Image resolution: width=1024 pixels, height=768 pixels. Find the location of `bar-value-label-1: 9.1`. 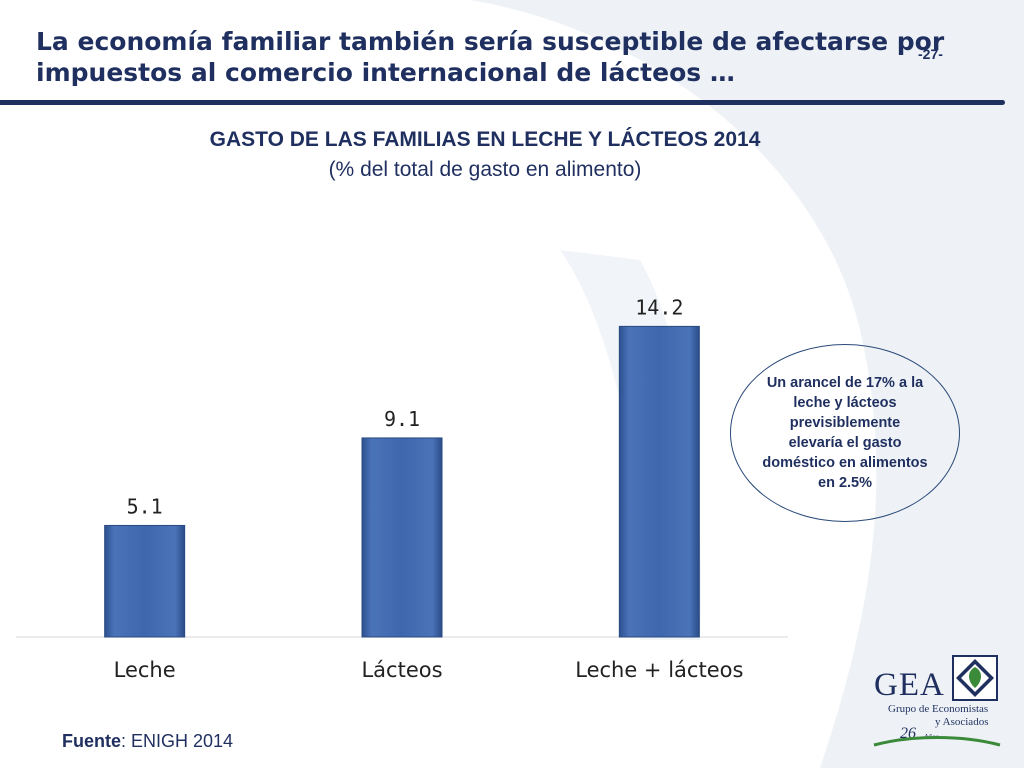

bar-value-label-1: 9.1 is located at coordinates (402, 419).